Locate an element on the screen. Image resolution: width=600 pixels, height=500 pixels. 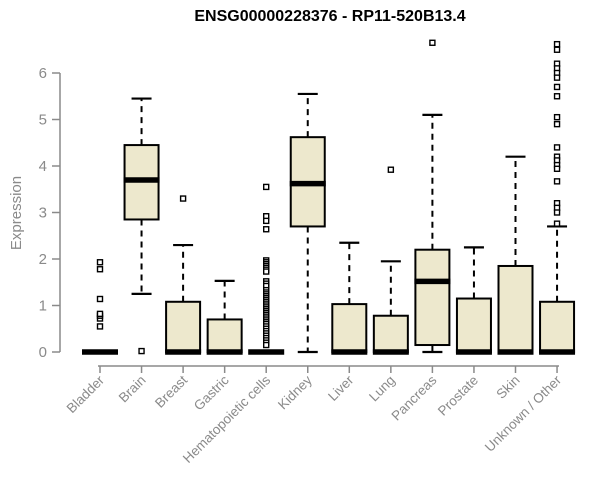
chart-title: ENSG00000228376 - RP11-520B13.4 is located at coordinates (330, 16).